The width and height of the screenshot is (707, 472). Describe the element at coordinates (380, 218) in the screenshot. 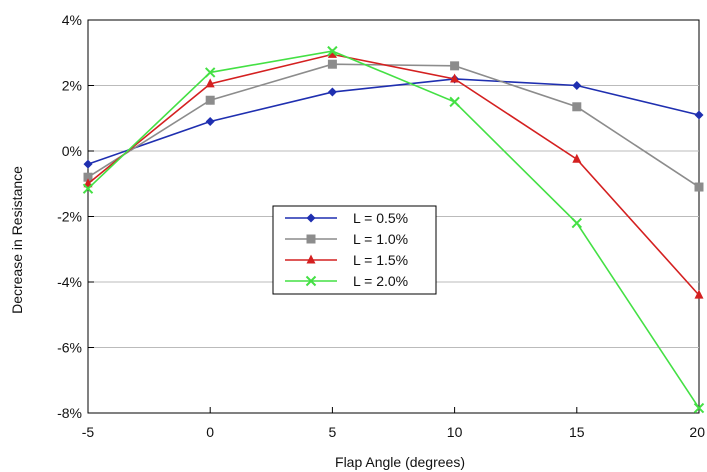

I see `legend-label: L = 0.5%` at that location.